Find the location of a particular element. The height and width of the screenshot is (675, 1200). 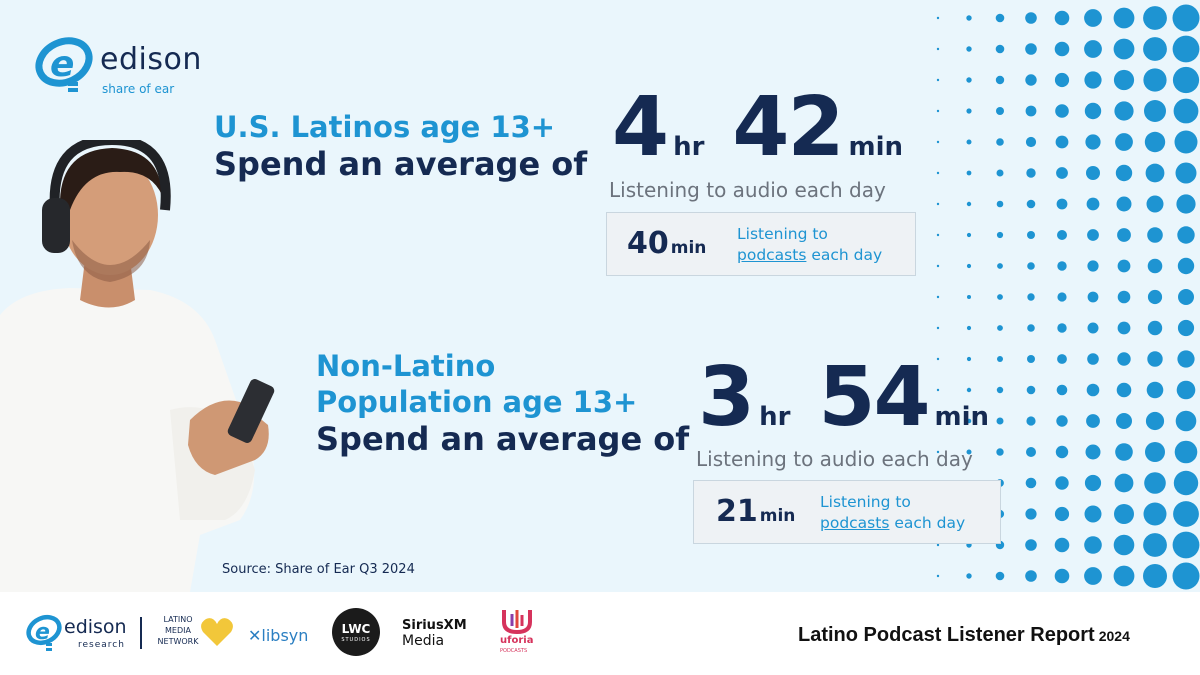

lwc-name: LWC is located at coordinates (356, 629).